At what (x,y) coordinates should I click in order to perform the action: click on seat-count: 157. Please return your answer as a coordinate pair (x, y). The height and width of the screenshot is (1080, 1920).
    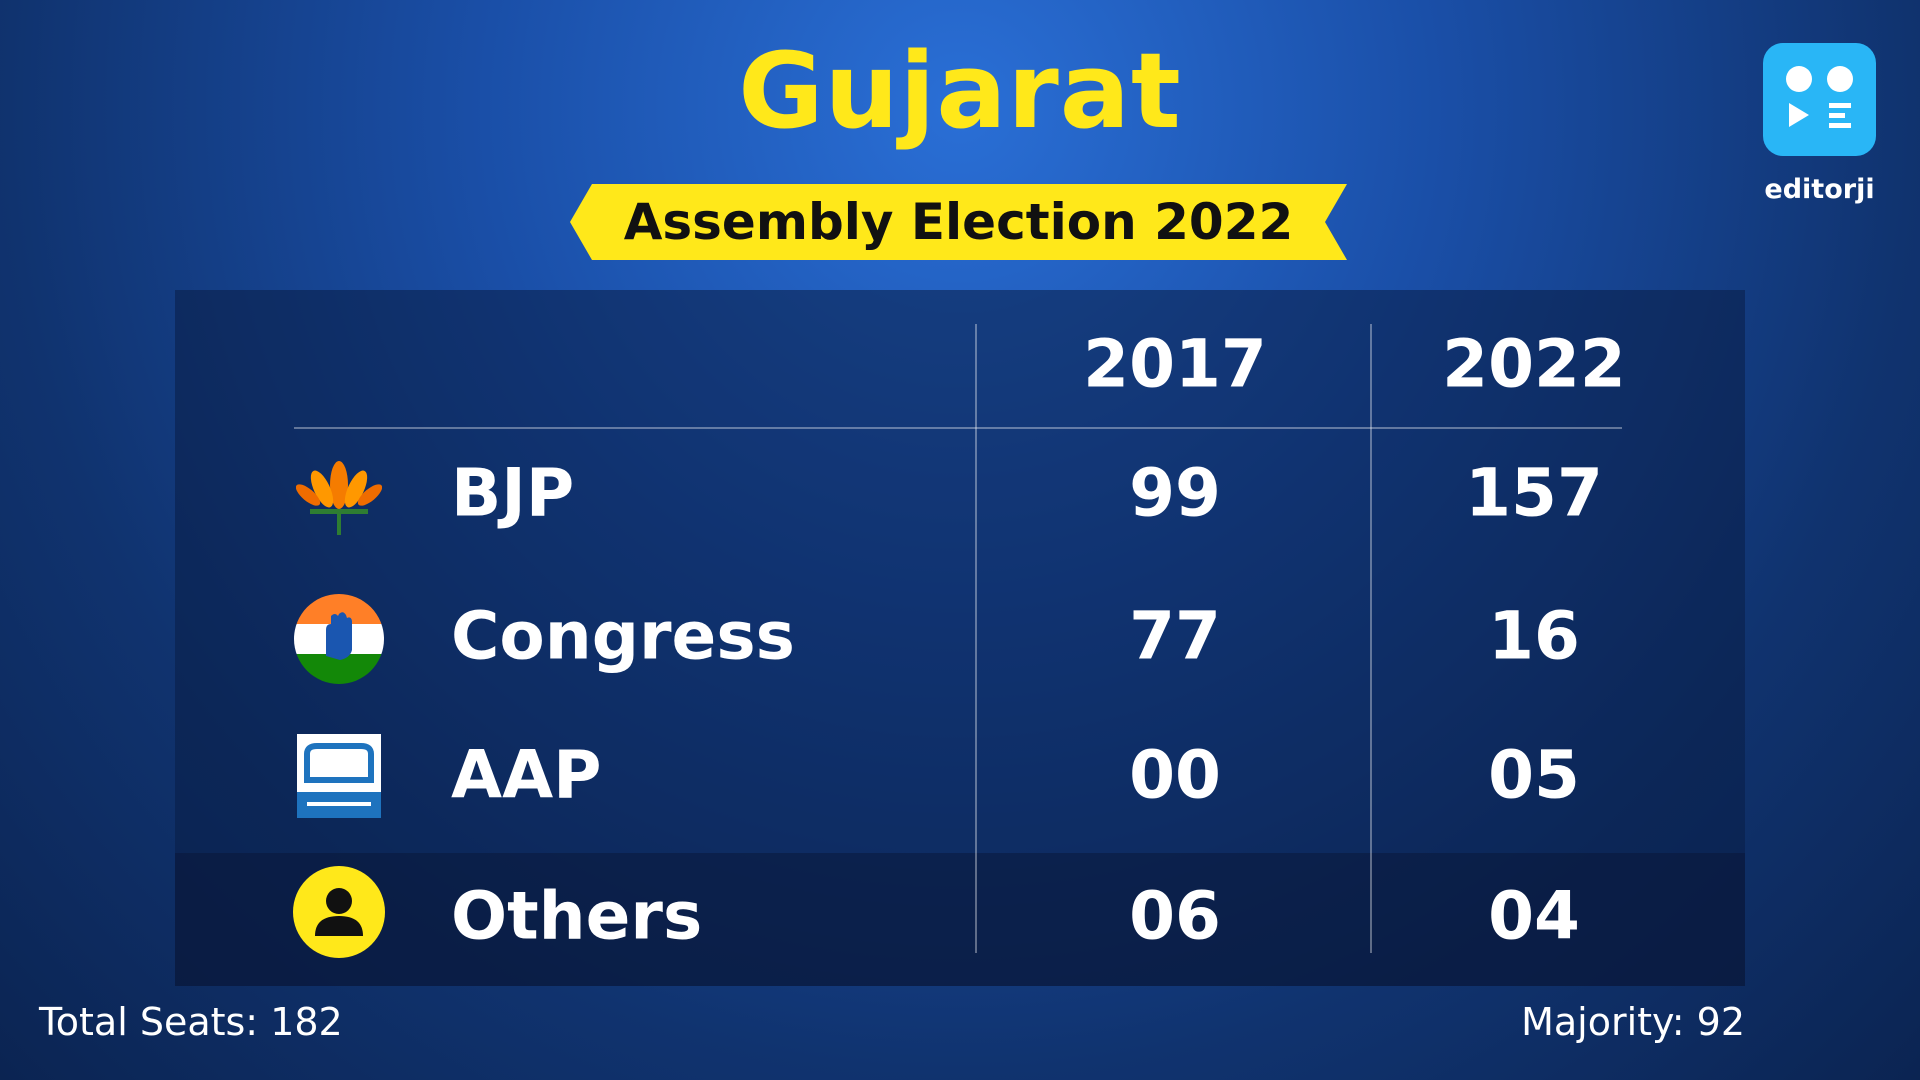
    Looking at the image, I should click on (1534, 493).